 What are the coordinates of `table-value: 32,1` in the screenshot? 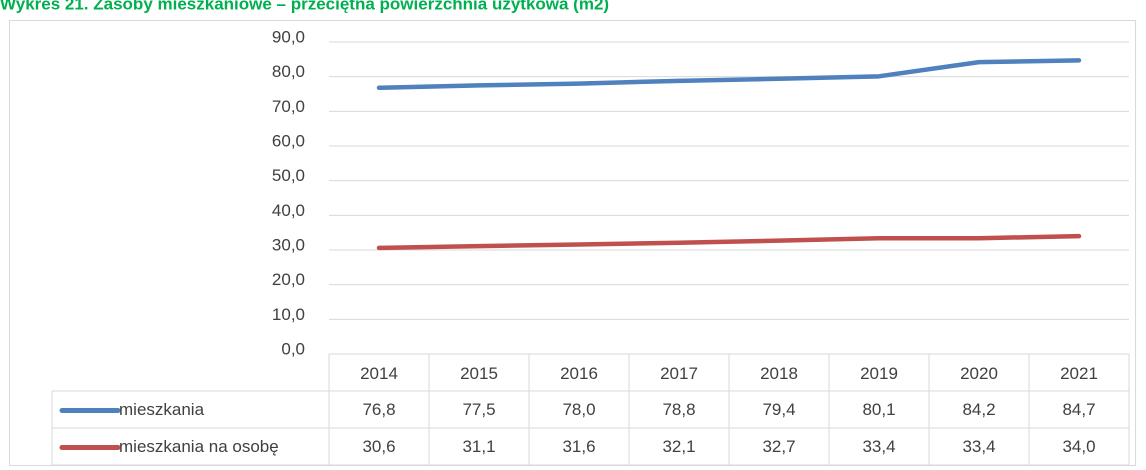 It's located at (678, 446).